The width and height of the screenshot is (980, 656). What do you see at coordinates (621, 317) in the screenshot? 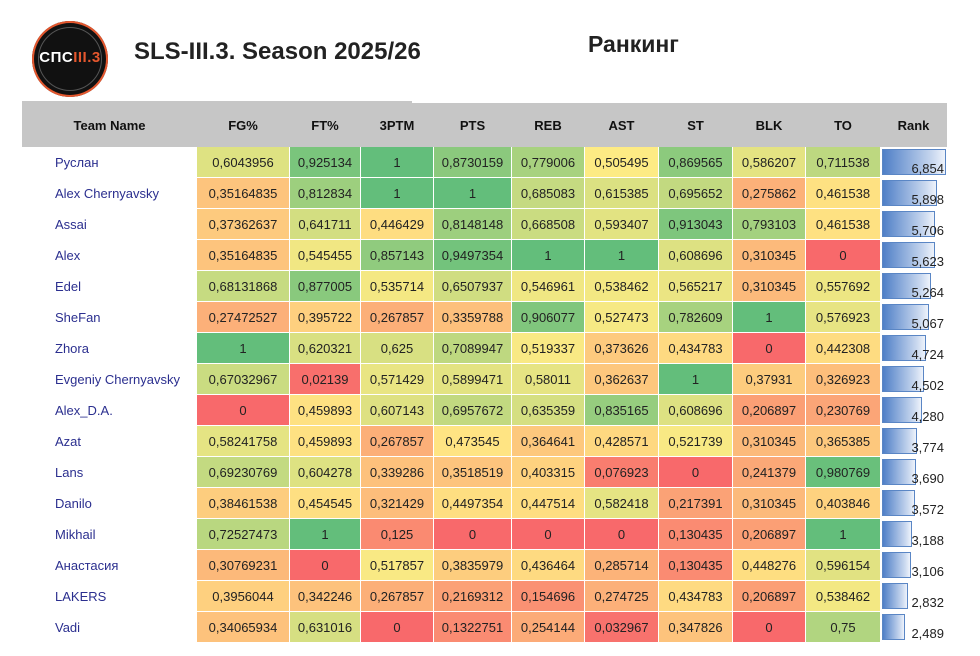
I see `stat-cell-ast: 0,527473` at bounding box center [621, 317].